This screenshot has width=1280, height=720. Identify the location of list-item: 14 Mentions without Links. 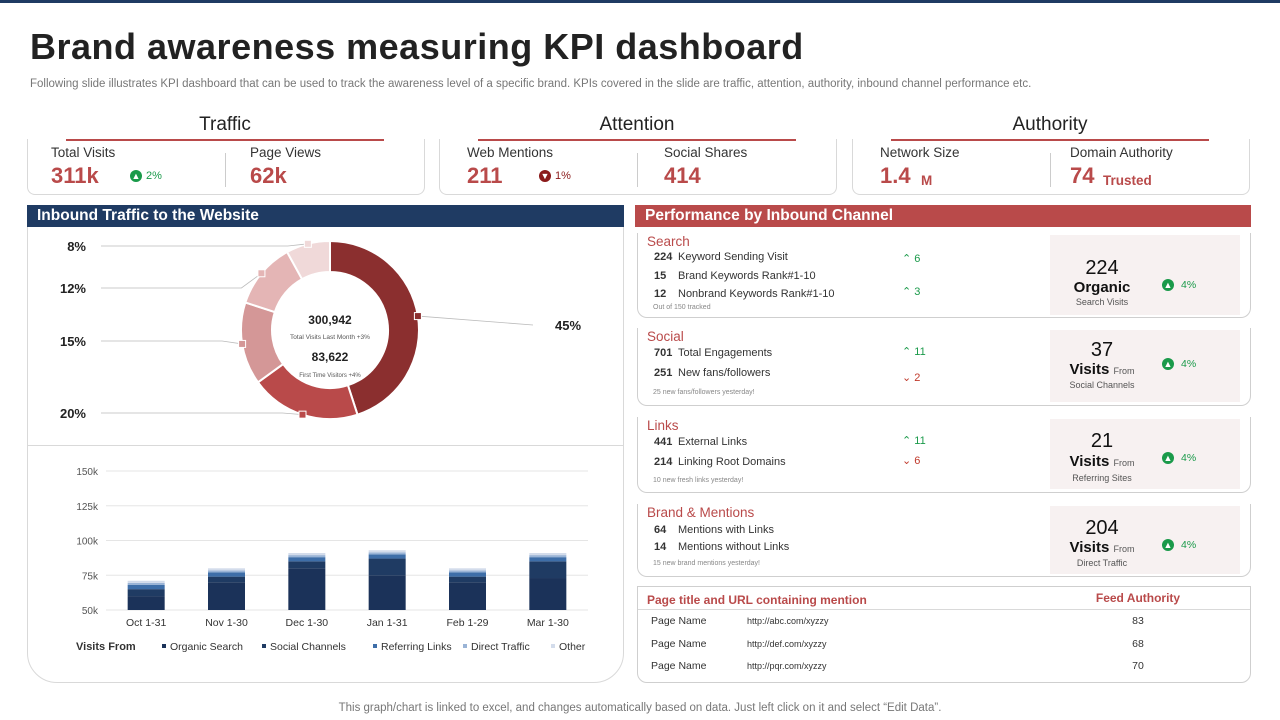
(721, 547).